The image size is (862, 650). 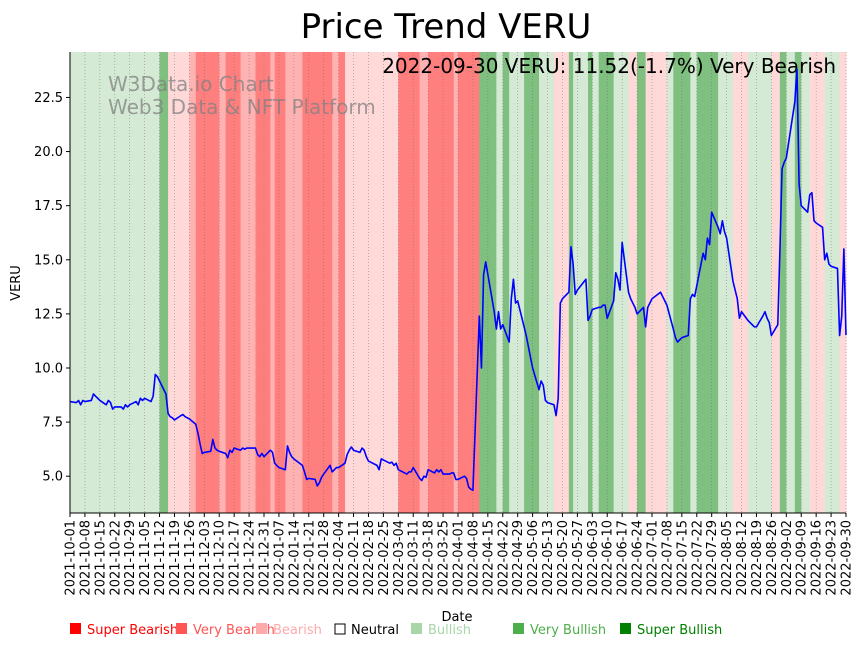 I want to click on x-tick-label: 2022-06-17, so click(x=623, y=558).